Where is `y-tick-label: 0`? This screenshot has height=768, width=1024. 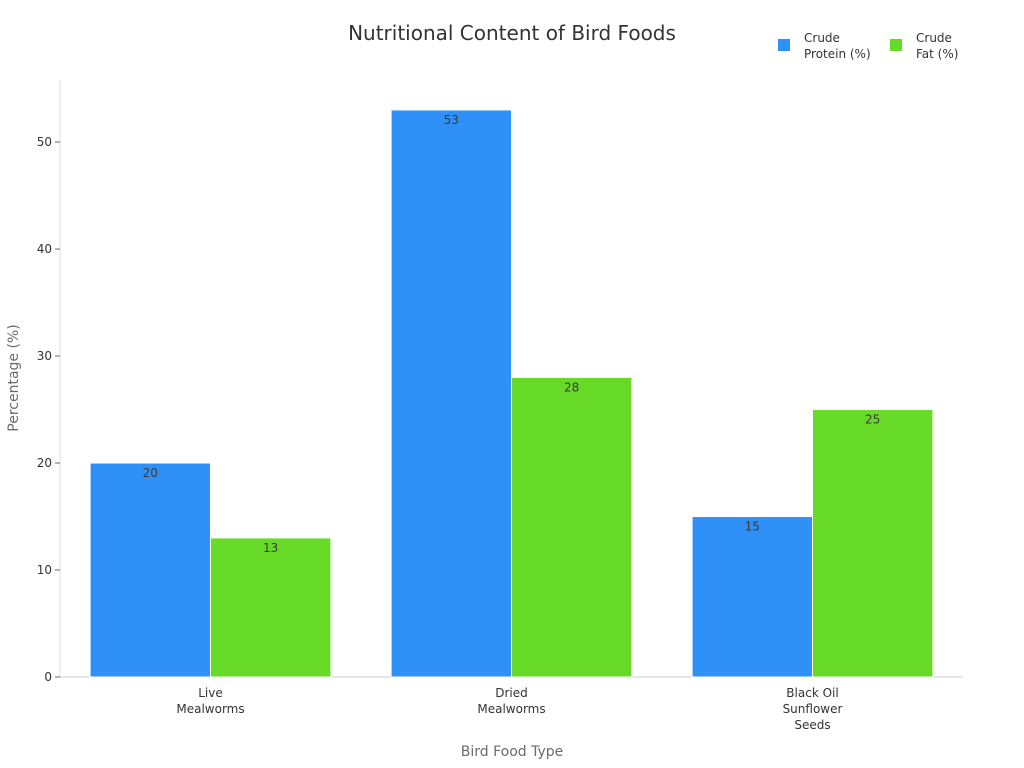 y-tick-label: 0 is located at coordinates (48, 677).